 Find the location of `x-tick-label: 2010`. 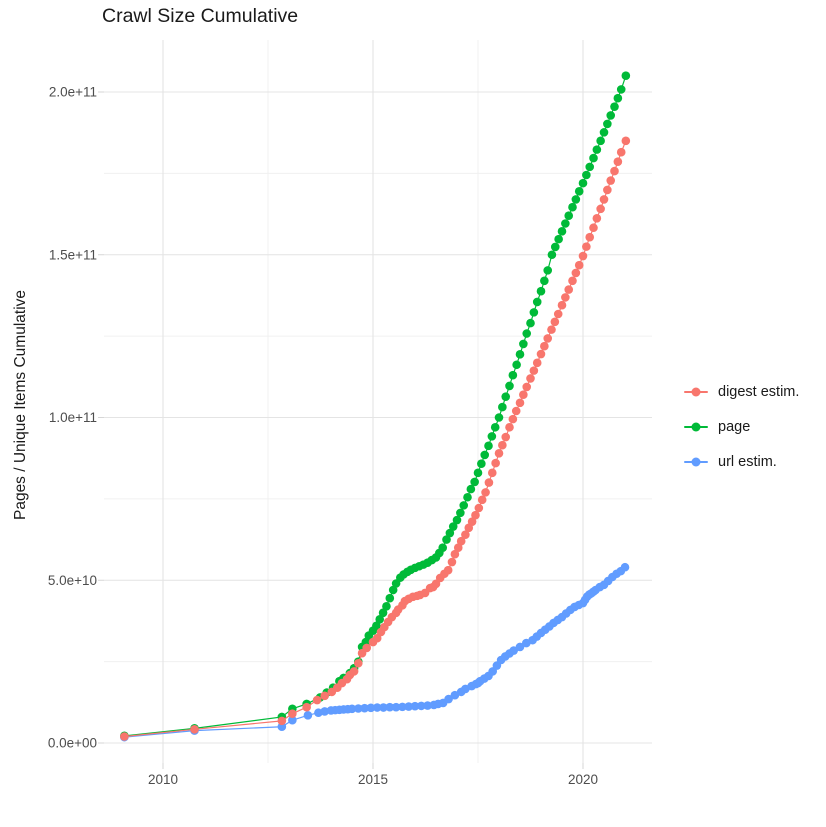

x-tick-label: 2010 is located at coordinates (163, 779).